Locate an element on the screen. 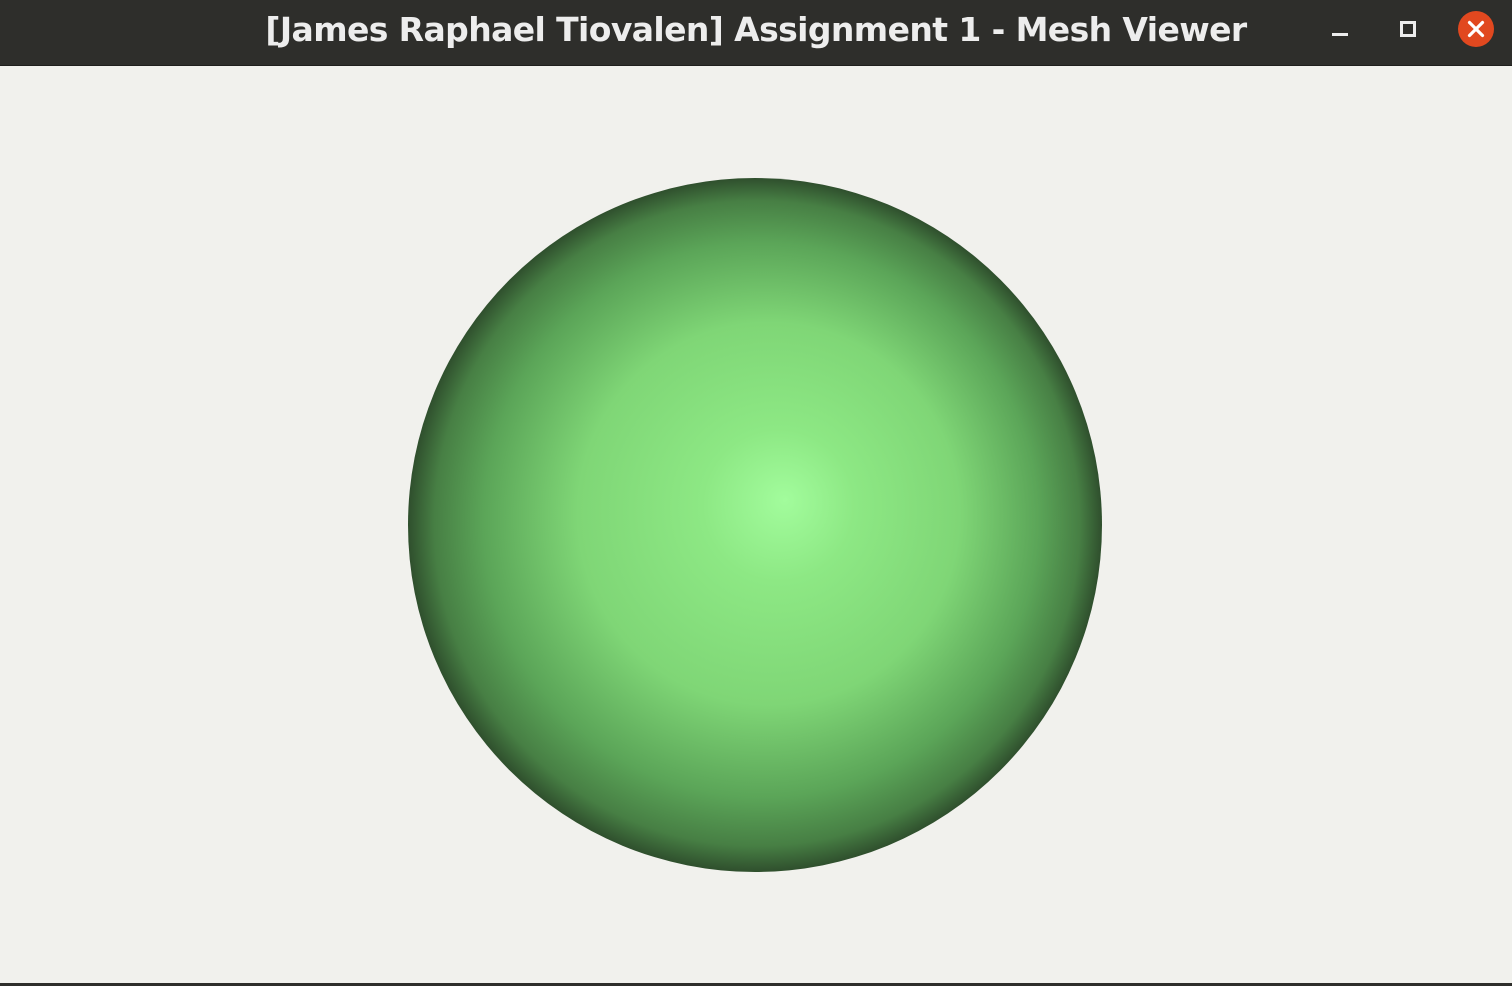 This screenshot has width=1512, height=986. minimize-icon is located at coordinates (1340, 34).